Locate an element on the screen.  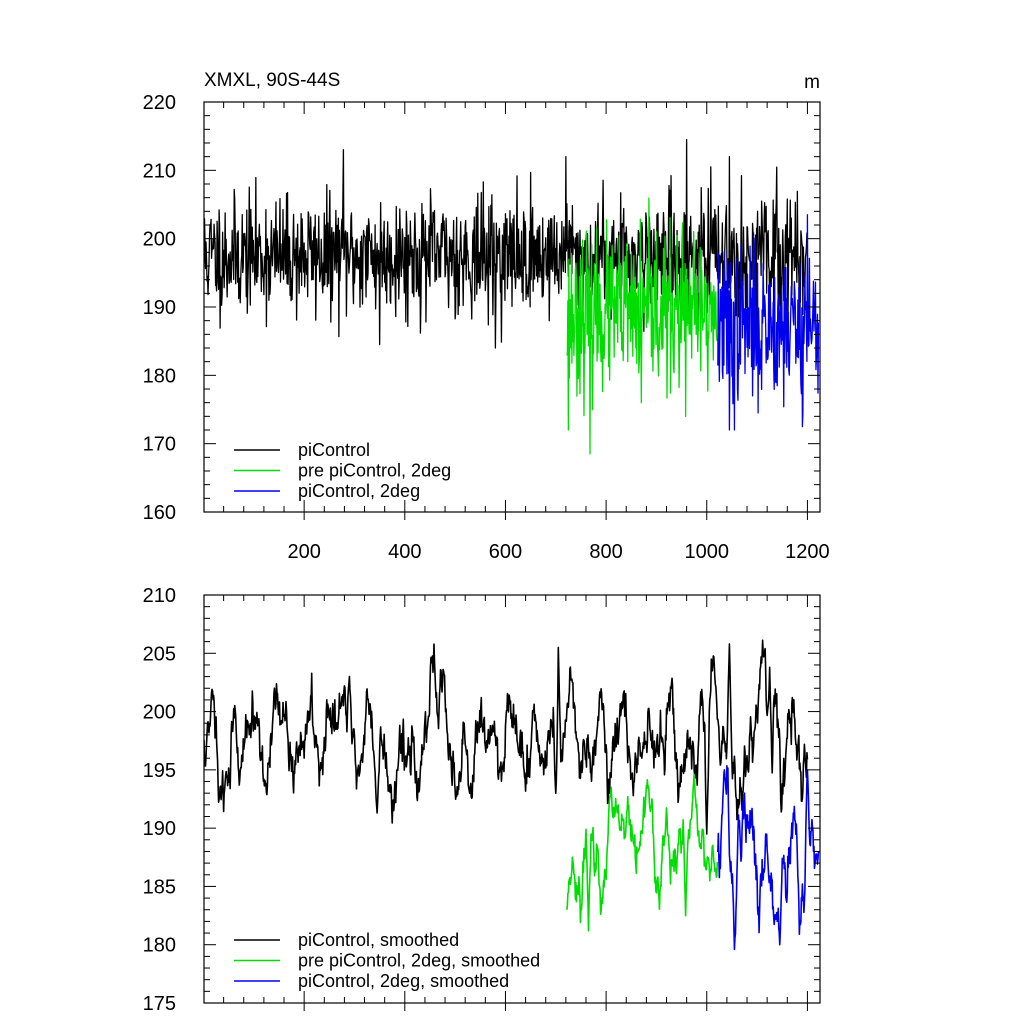
y-tick-label: 175 is located at coordinates (159, 1004).